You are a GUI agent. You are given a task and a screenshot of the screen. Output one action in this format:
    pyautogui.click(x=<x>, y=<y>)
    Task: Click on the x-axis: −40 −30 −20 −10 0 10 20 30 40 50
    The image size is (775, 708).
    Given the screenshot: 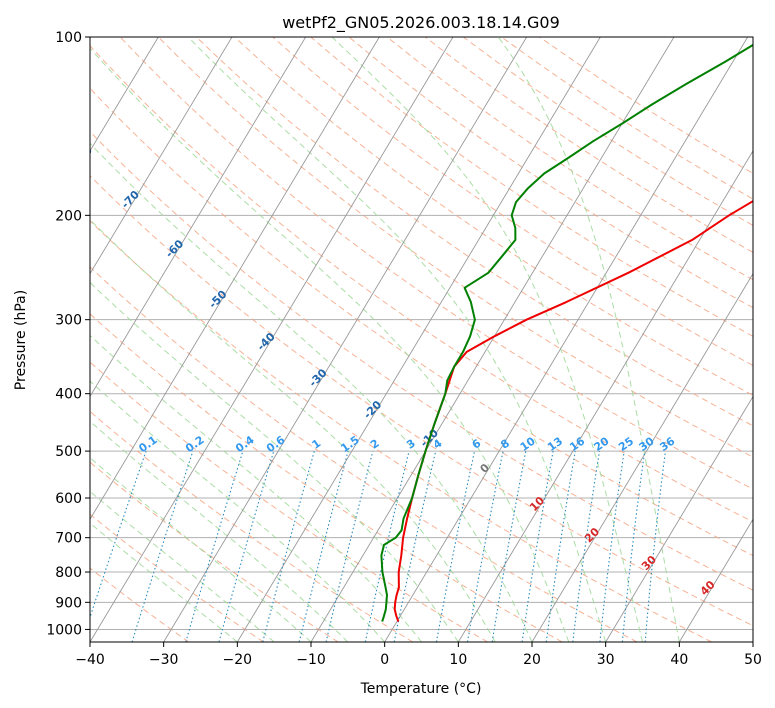 What is the action you would take?
    pyautogui.click(x=418, y=655)
    